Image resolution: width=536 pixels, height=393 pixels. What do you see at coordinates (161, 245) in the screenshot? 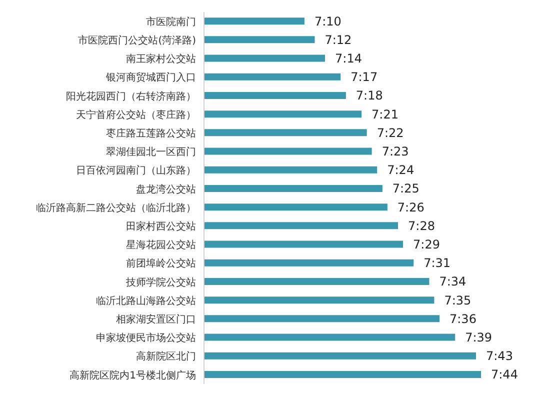
I see `y-tick-label: 星海花园公交站` at bounding box center [161, 245].